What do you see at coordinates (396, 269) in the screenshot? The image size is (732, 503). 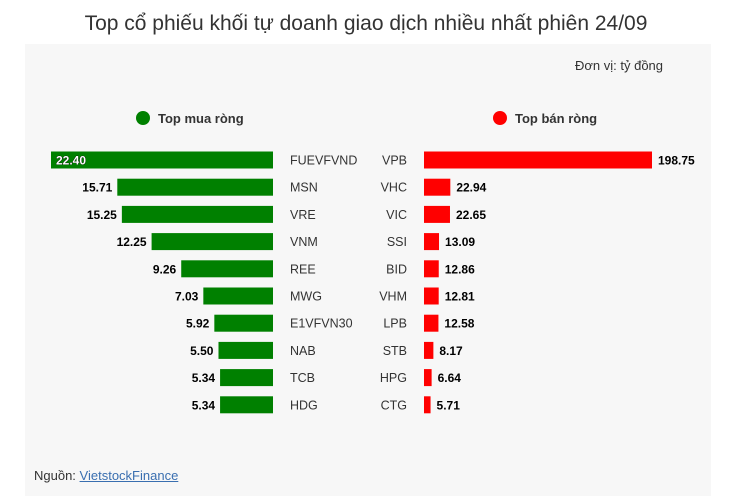 I see `sell-ticker-label: BID` at bounding box center [396, 269].